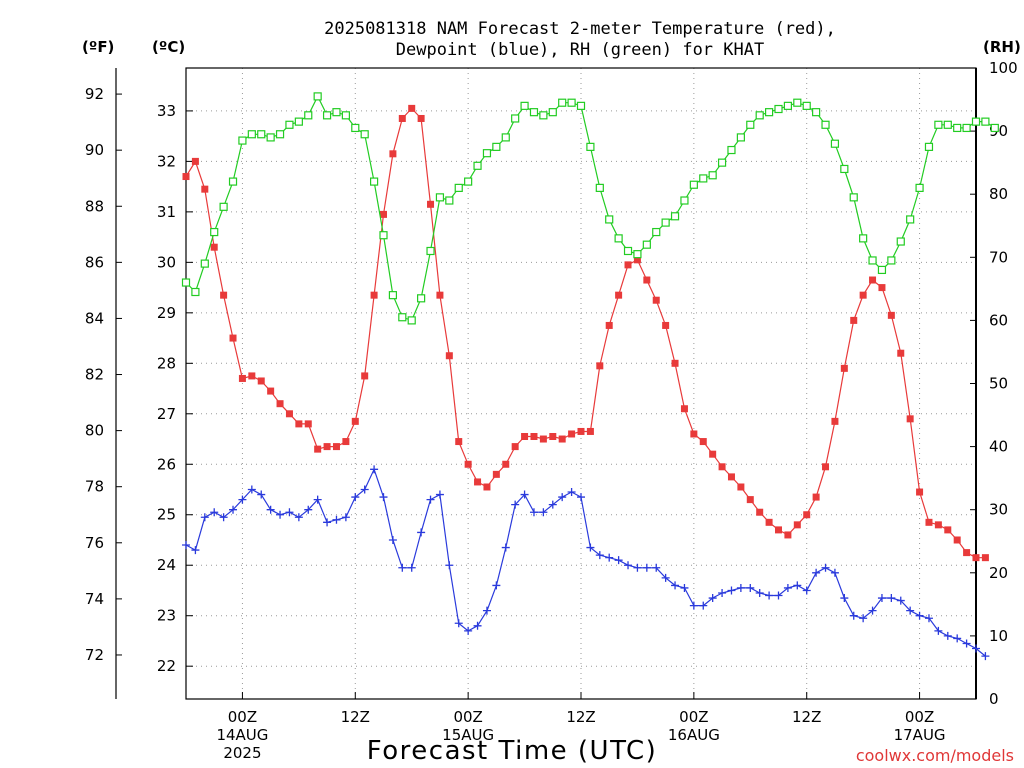 The height and width of the screenshot is (768, 1024). I want to click on fahrenheit-tick-label: 72, so click(94, 655).